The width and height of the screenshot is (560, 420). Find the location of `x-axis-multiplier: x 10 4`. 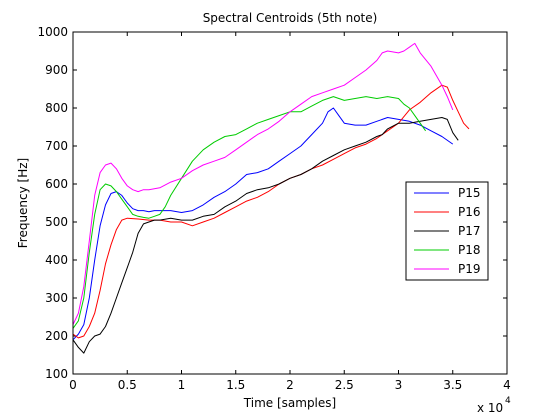

x-axis-multiplier: x 10 4 is located at coordinates (494, 405).